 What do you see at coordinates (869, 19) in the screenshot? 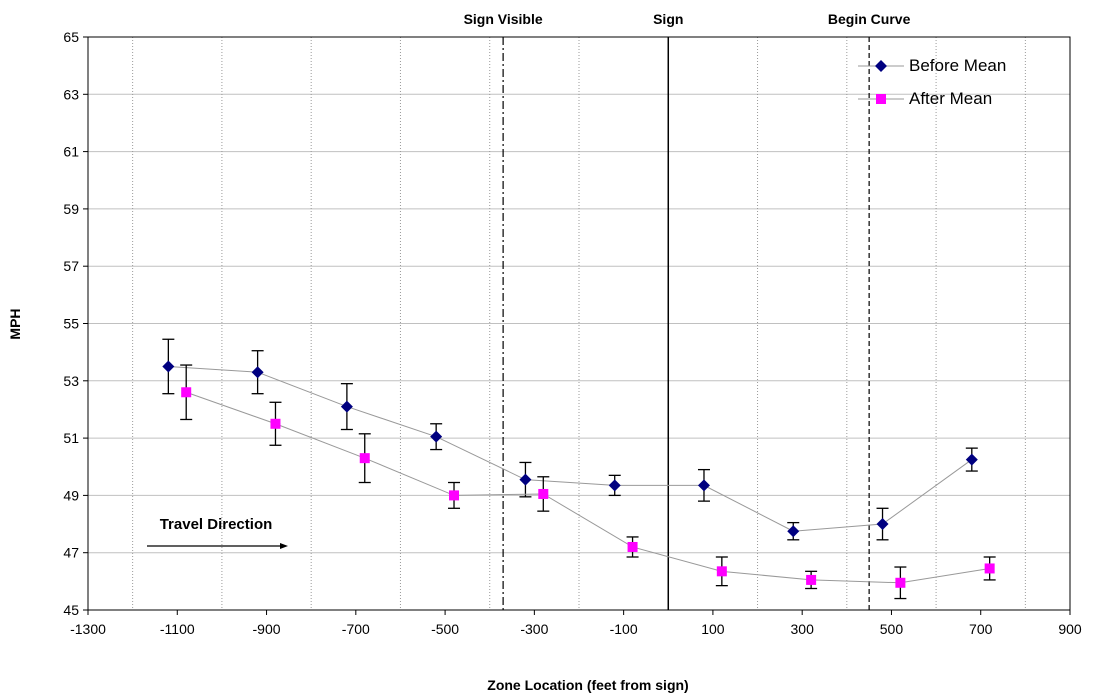
I see `reference-line-label: Begin Curve` at bounding box center [869, 19].